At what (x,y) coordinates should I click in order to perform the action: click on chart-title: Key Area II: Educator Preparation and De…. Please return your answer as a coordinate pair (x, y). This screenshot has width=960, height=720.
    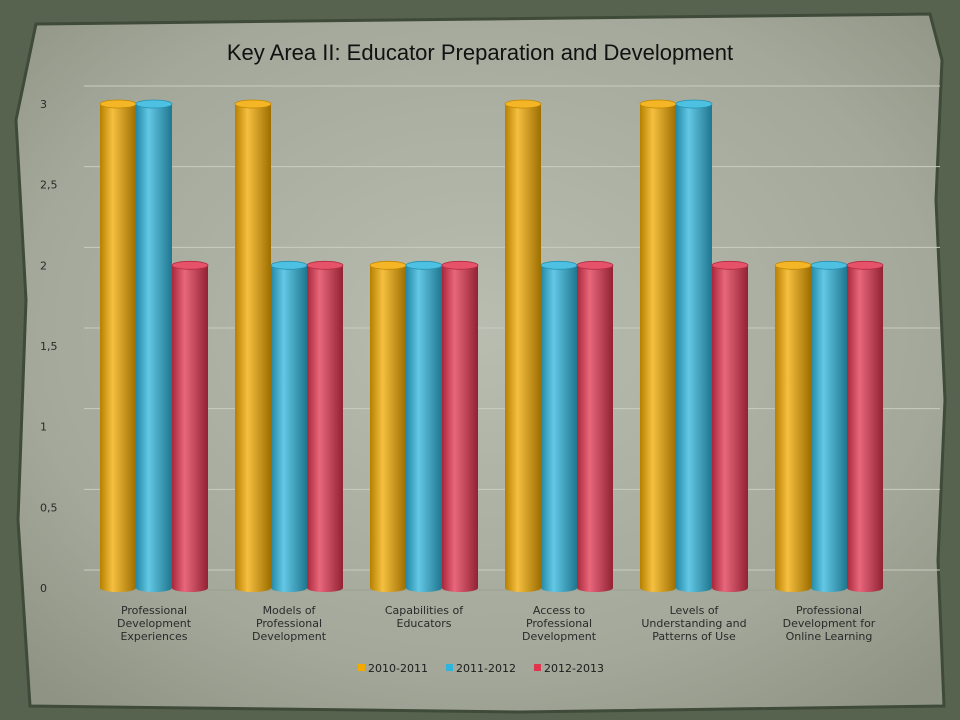
    Looking at the image, I should click on (480, 52).